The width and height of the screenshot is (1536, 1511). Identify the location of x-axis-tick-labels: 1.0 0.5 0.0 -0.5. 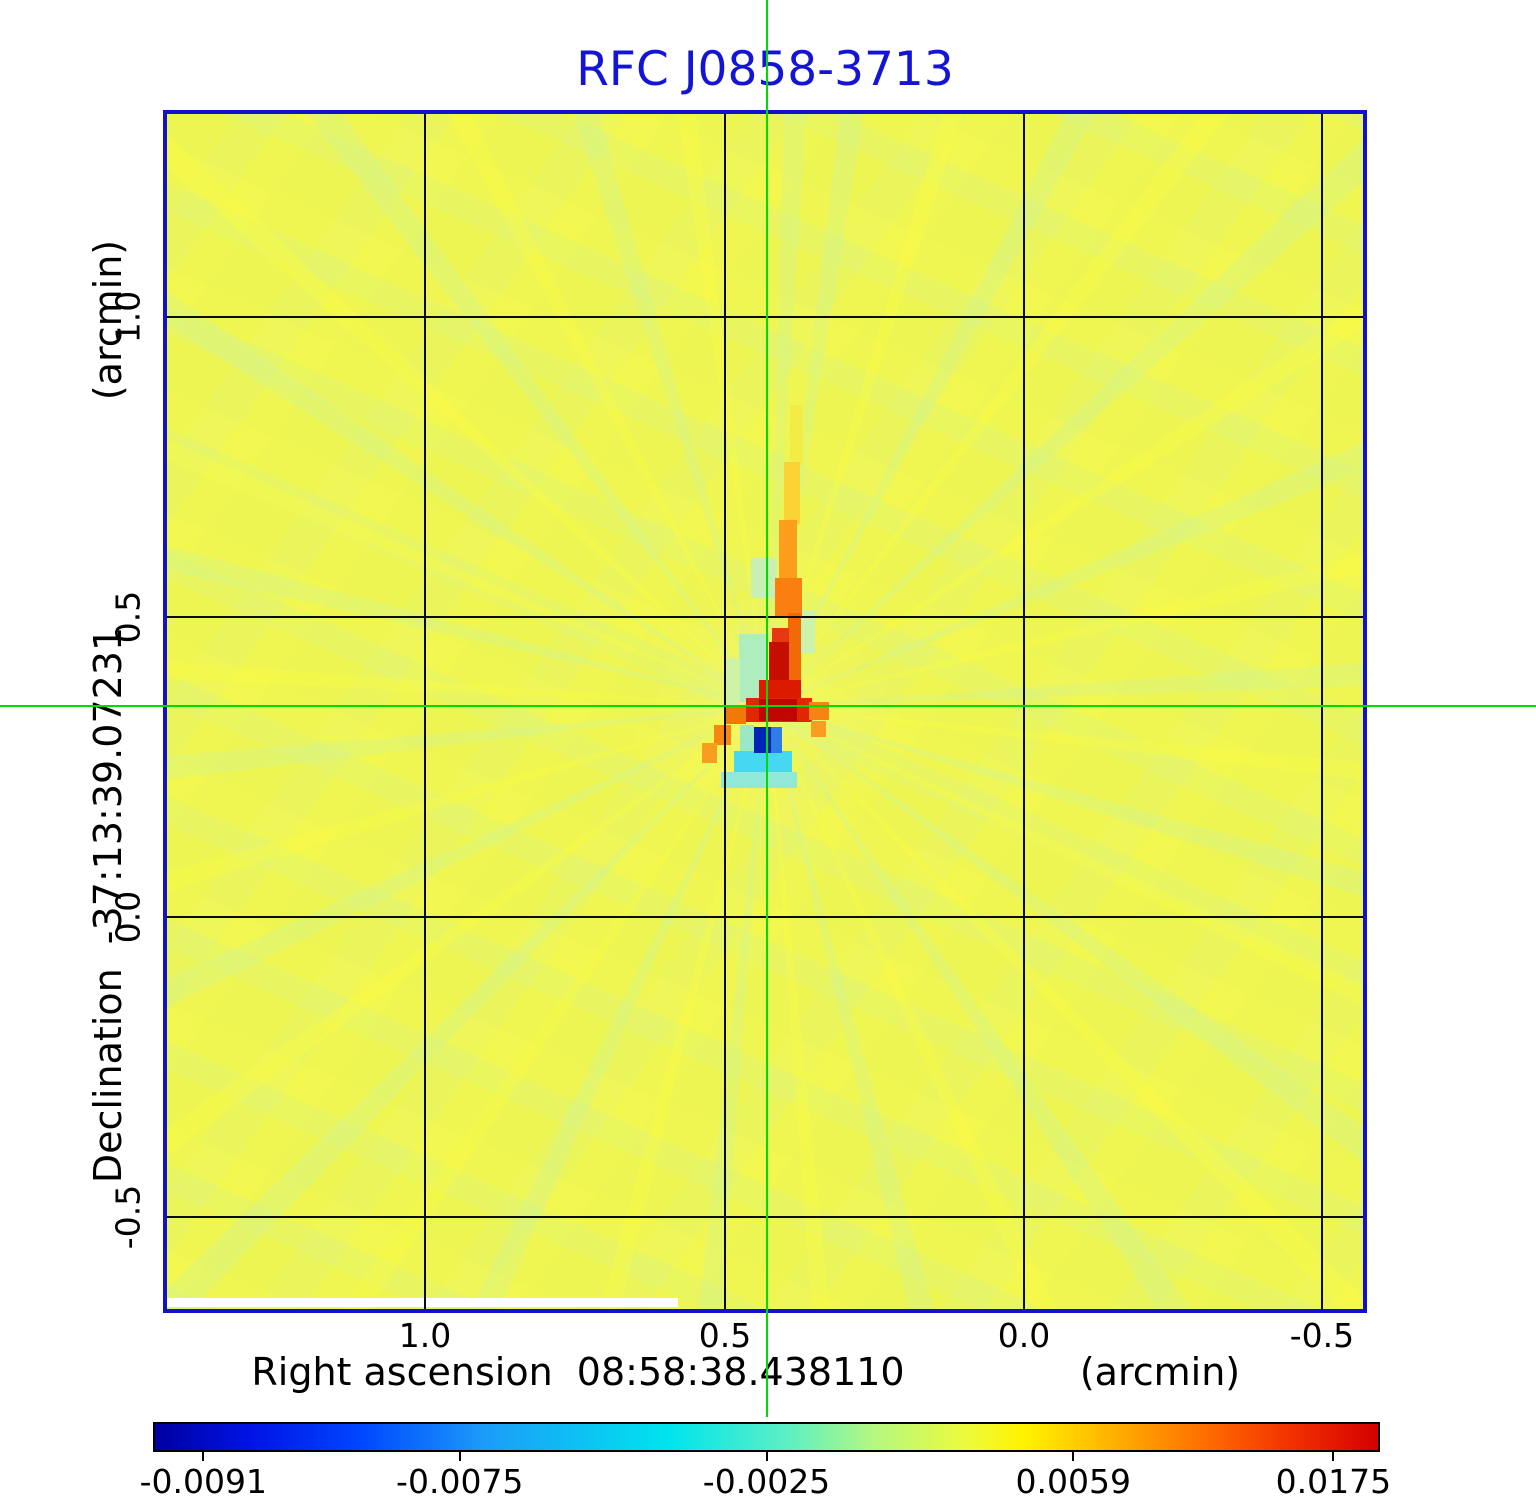
(768, 1336).